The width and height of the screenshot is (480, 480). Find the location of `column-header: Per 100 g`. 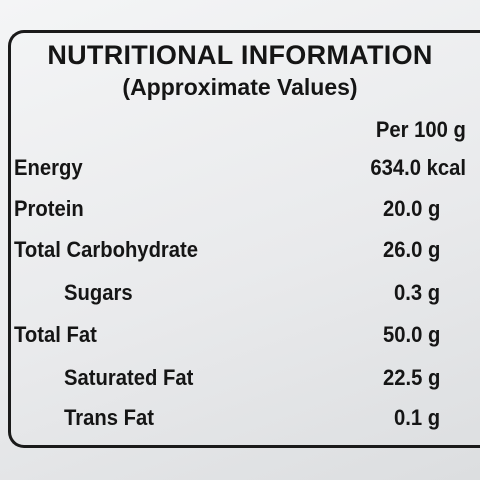

column-header: Per 100 g is located at coordinates (420, 129).